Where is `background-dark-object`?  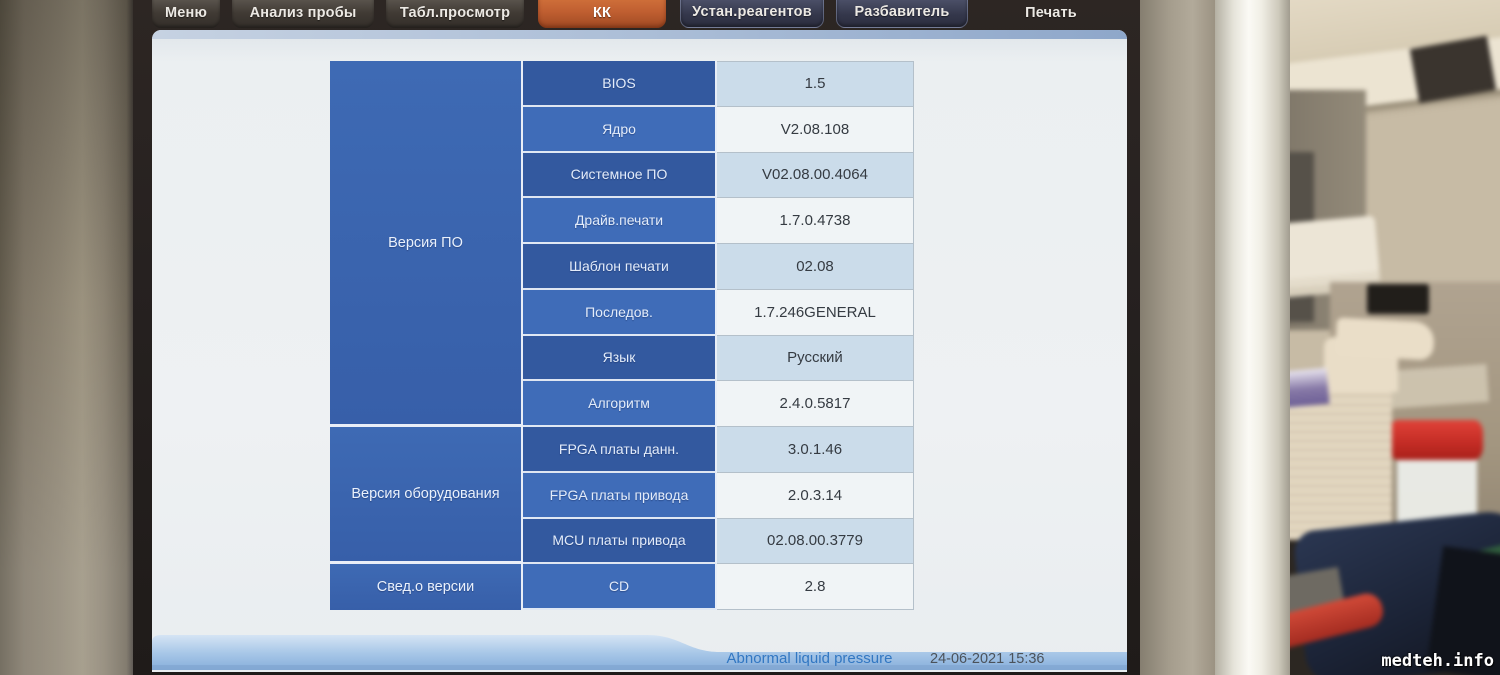
background-dark-object is located at coordinates (1453, 69).